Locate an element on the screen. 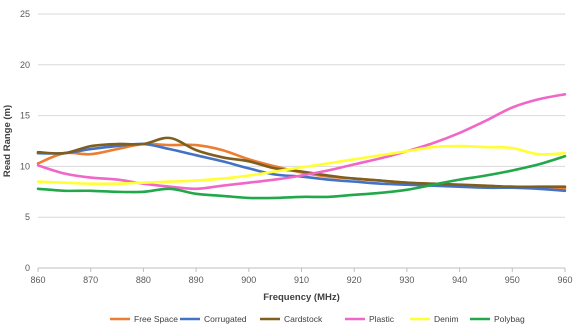 The height and width of the screenshot is (328, 573). y-tick-label: 0 is located at coordinates (27, 268).